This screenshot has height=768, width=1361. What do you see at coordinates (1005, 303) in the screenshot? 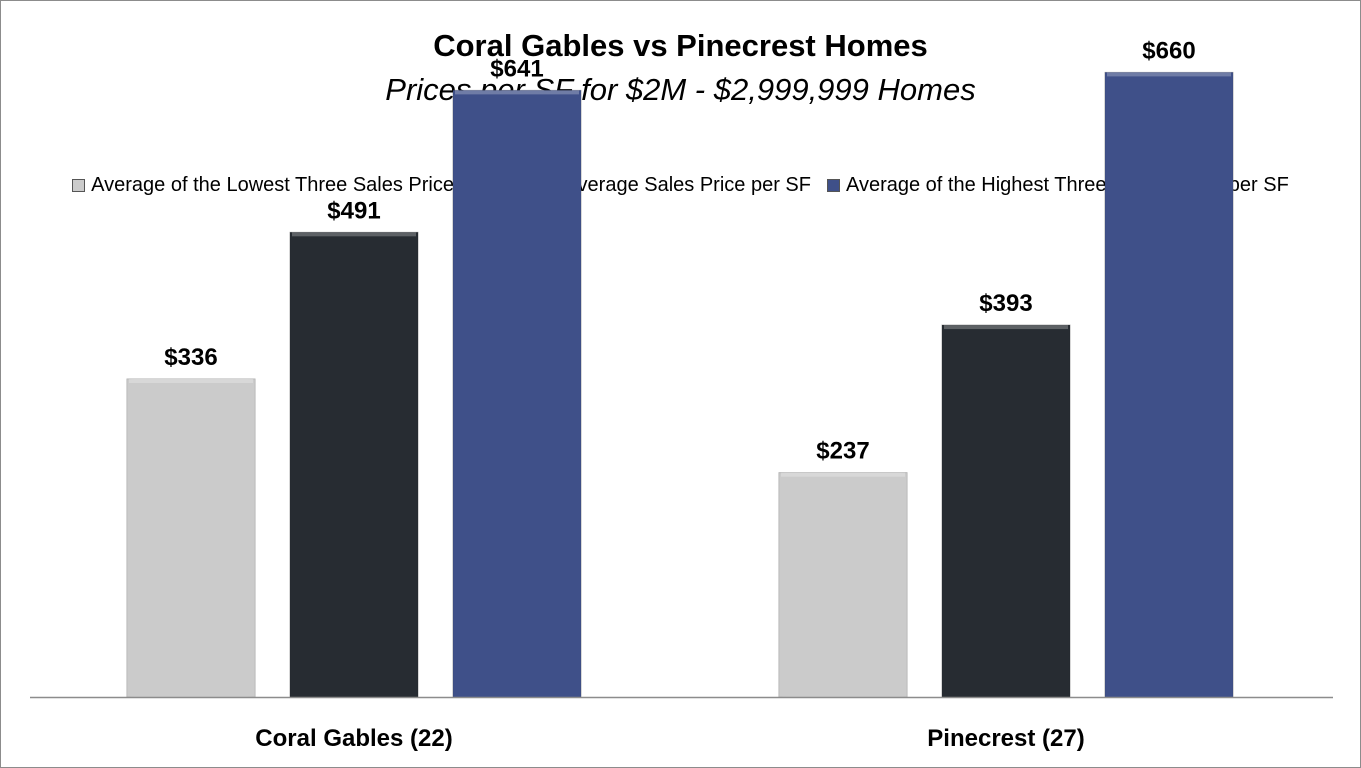
I see `data-label-1-1: $393` at bounding box center [1005, 303].